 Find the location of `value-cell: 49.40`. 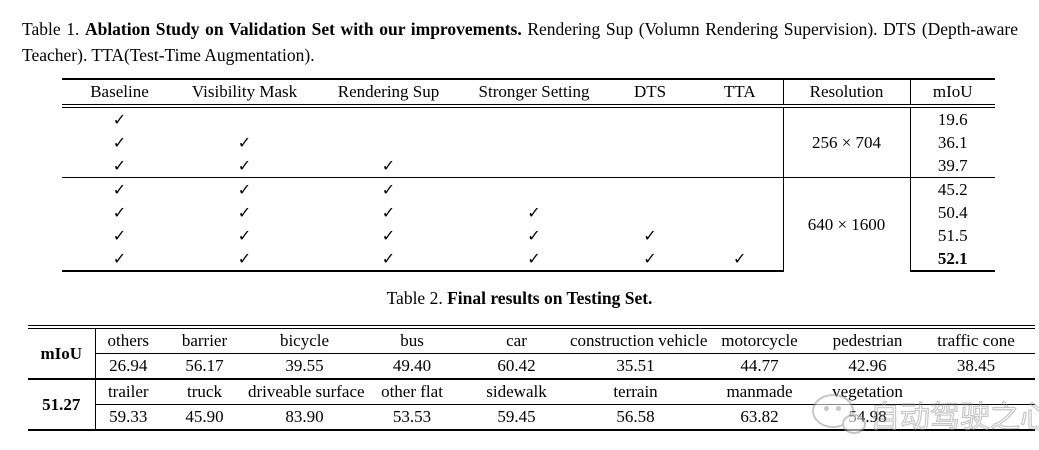

value-cell: 49.40 is located at coordinates (412, 365).